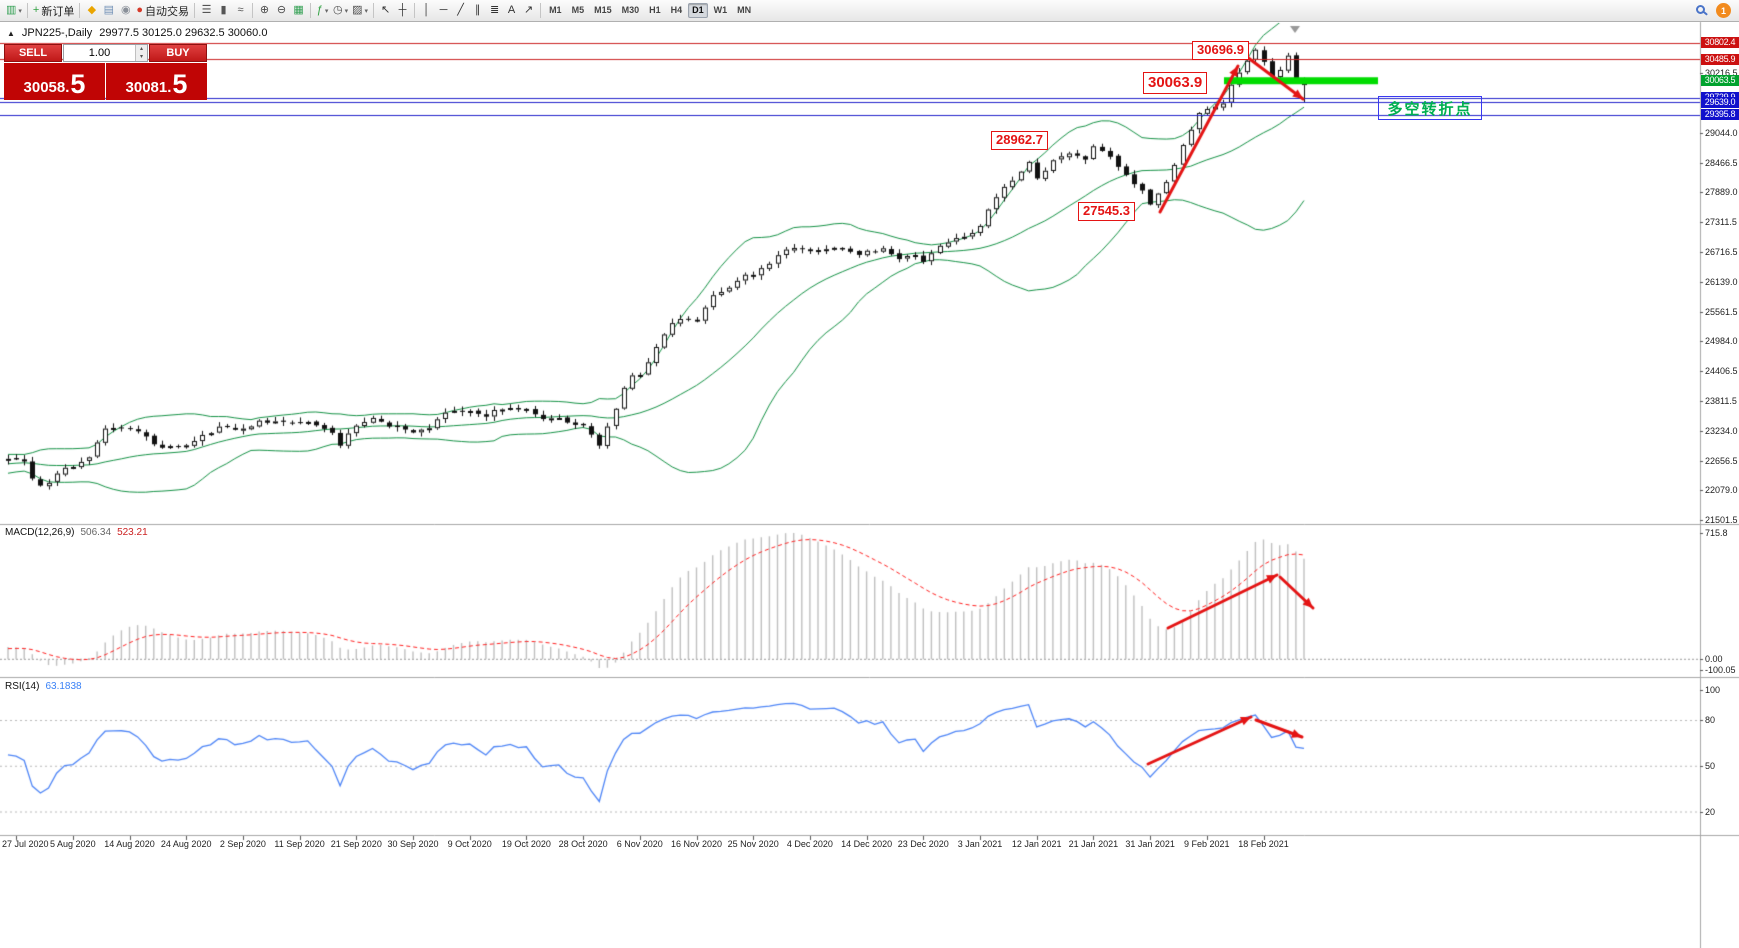  What do you see at coordinates (63, 686) in the screenshot?
I see `rsi-value: 63.1838` at bounding box center [63, 686].